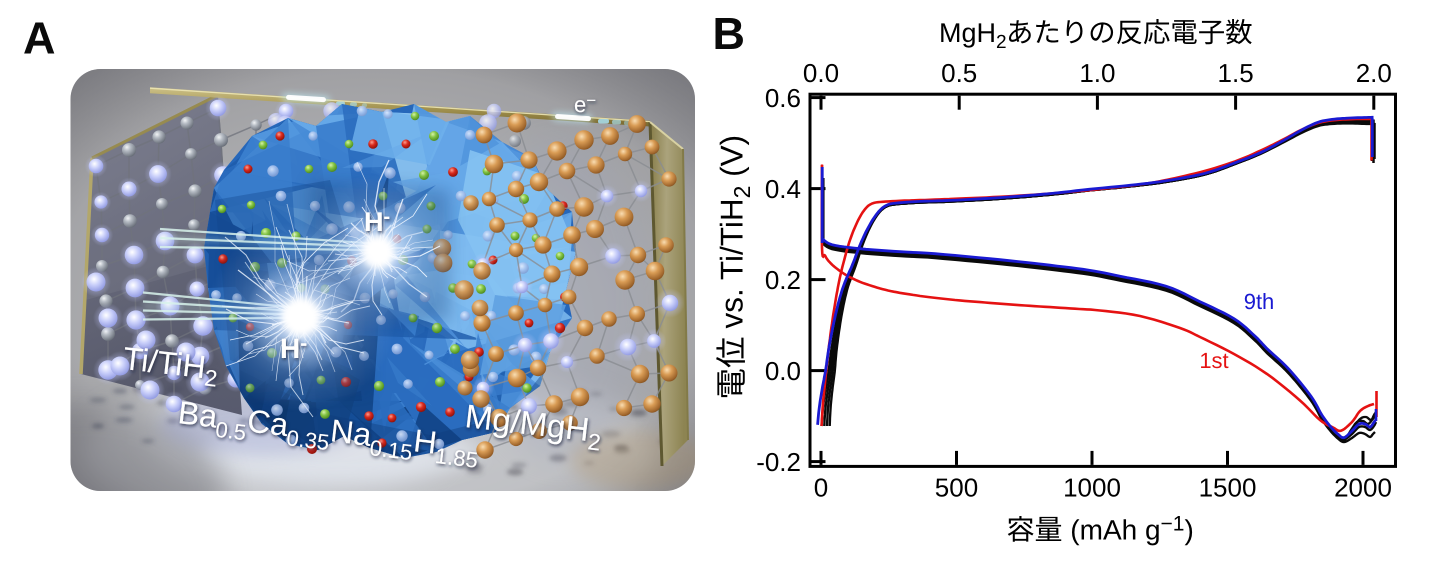 The width and height of the screenshot is (1440, 569). I want to click on svg-text: 0, so click(821, 488).